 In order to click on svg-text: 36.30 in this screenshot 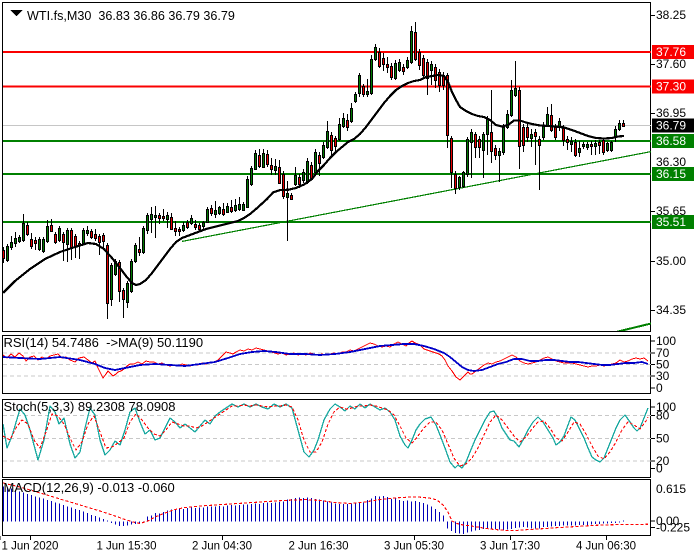, I will do `click(671, 162)`.